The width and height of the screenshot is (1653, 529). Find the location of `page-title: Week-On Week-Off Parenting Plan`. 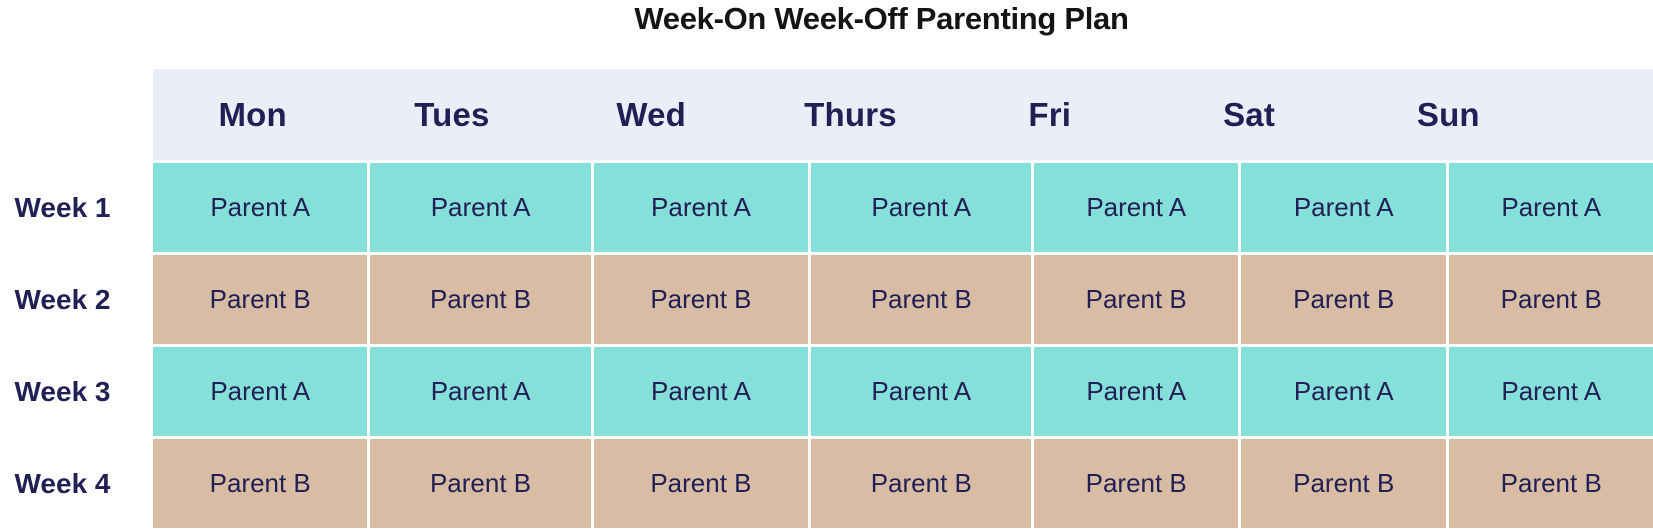

page-title: Week-On Week-Off Parenting Plan is located at coordinates (881, 18).